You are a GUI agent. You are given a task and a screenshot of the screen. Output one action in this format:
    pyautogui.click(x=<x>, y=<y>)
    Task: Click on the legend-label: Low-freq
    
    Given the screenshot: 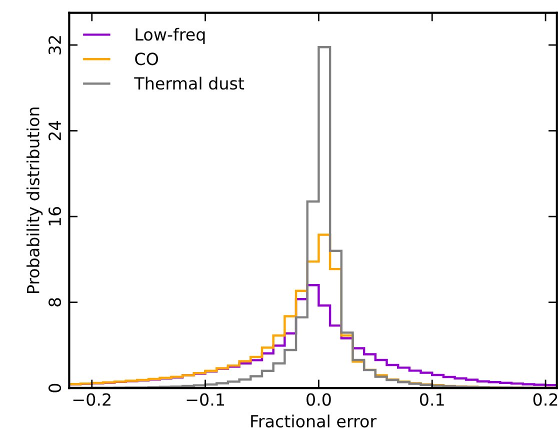 What is the action you would take?
    pyautogui.click(x=170, y=36)
    